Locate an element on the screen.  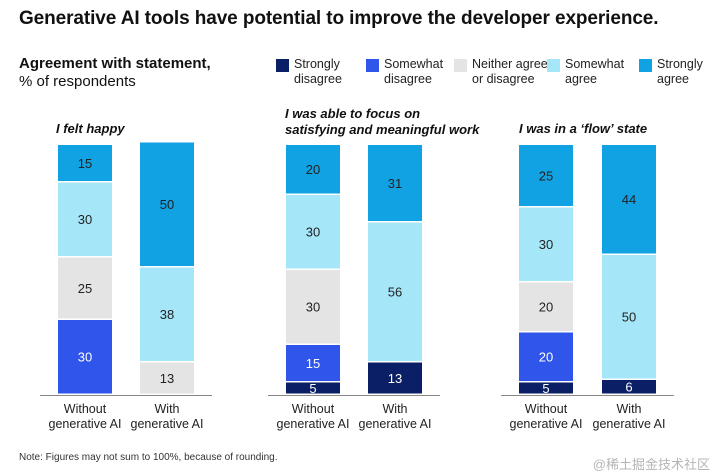
data-label-strongly-agree: 44 is located at coordinates (629, 199).